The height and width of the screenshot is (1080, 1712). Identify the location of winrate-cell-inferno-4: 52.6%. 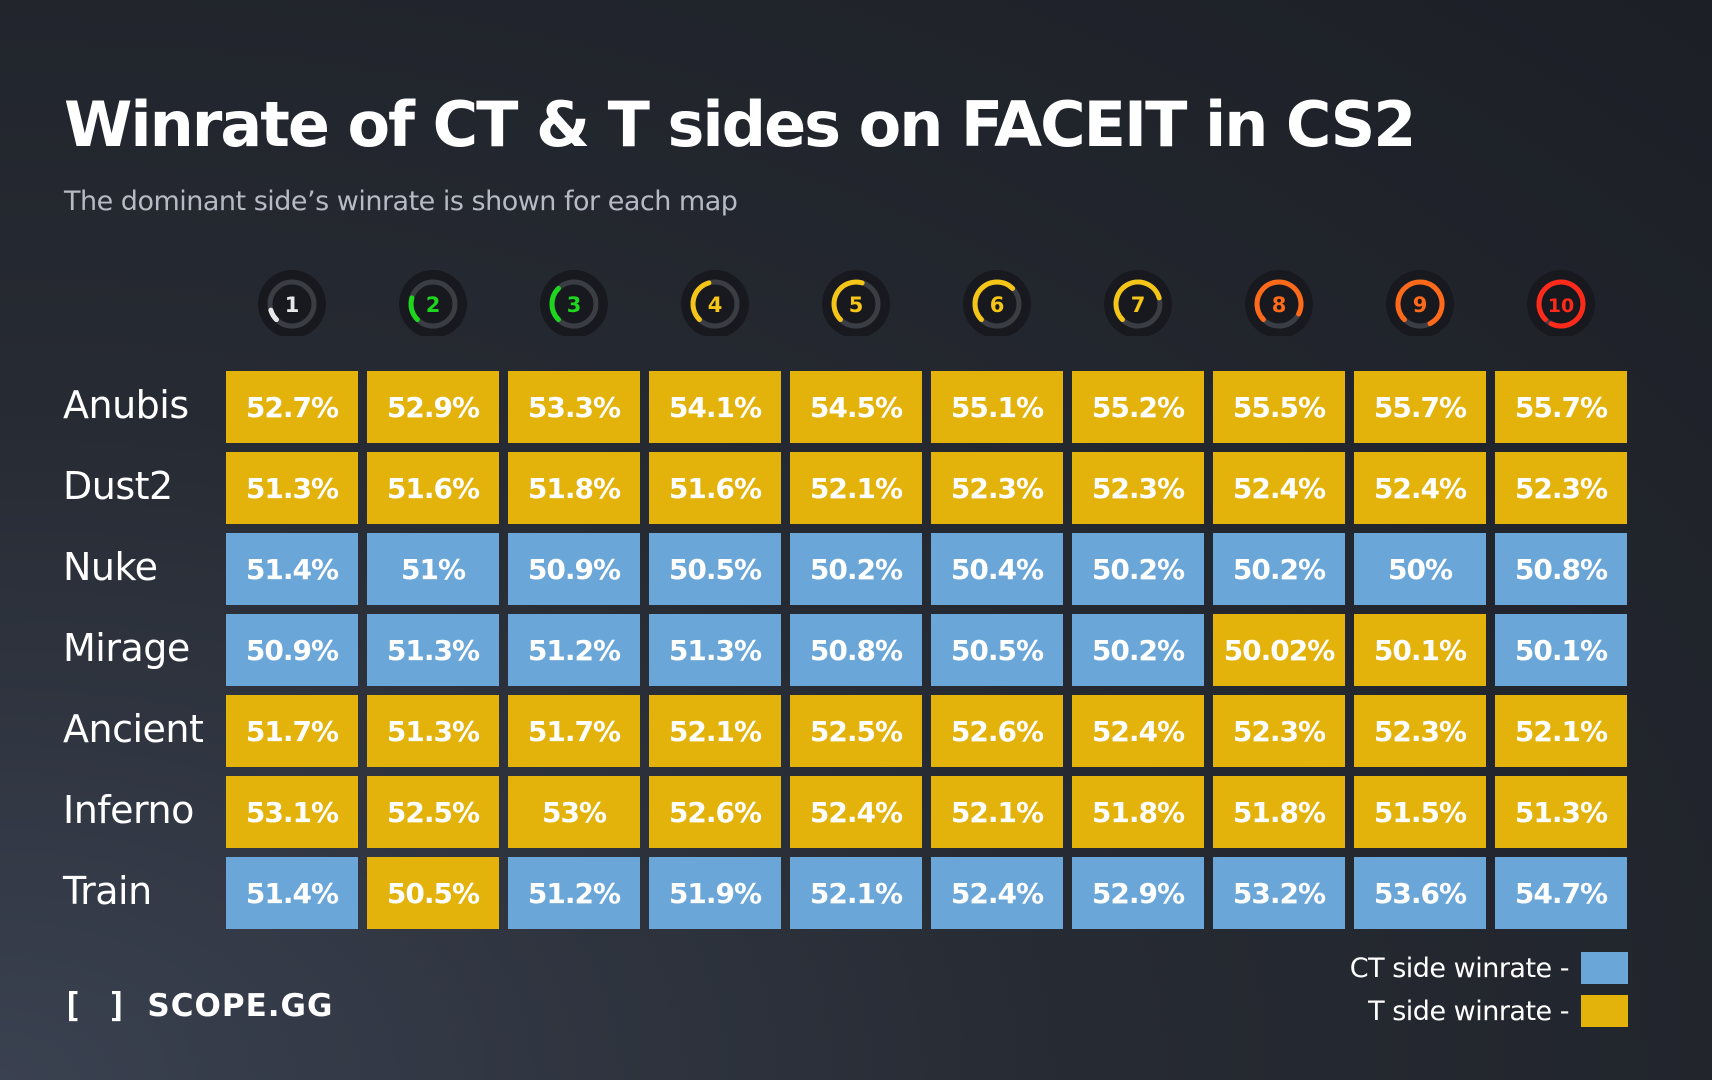
(715, 812).